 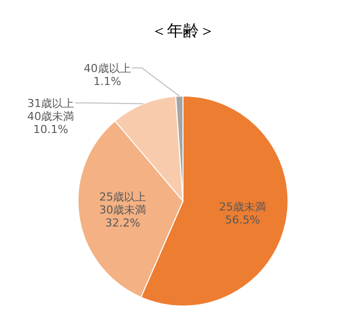 I want to click on slice-label: 25歳未満, so click(x=242, y=207).